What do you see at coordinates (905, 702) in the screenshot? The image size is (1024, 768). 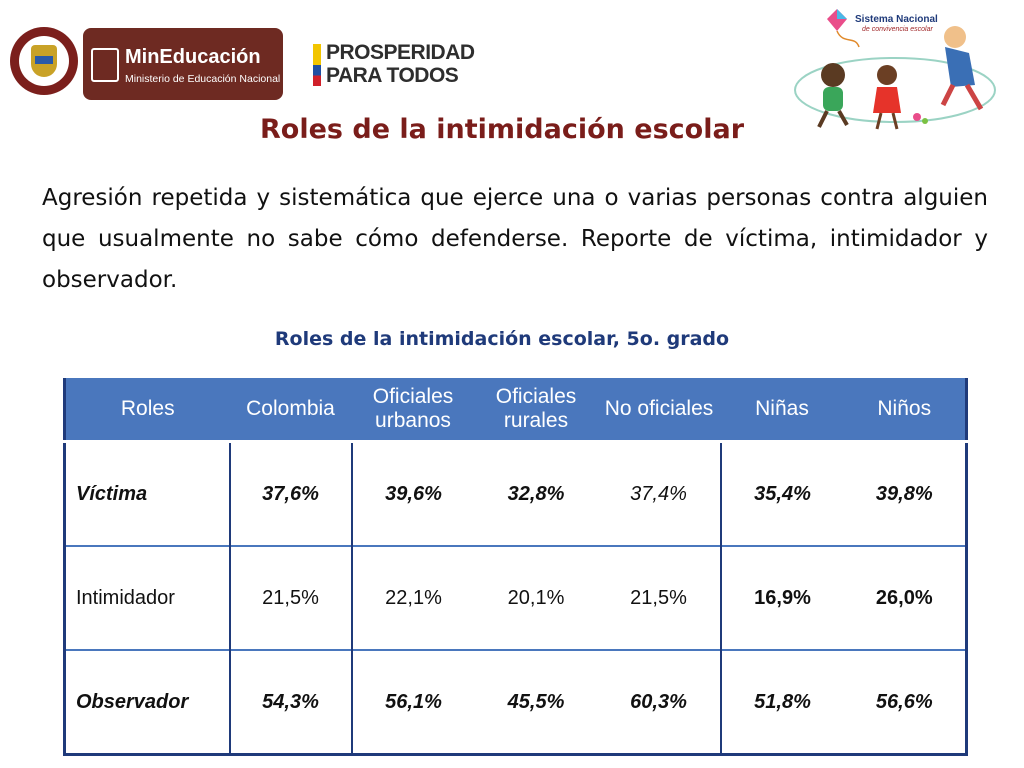 I see `table-cell: 56,6%` at bounding box center [905, 702].